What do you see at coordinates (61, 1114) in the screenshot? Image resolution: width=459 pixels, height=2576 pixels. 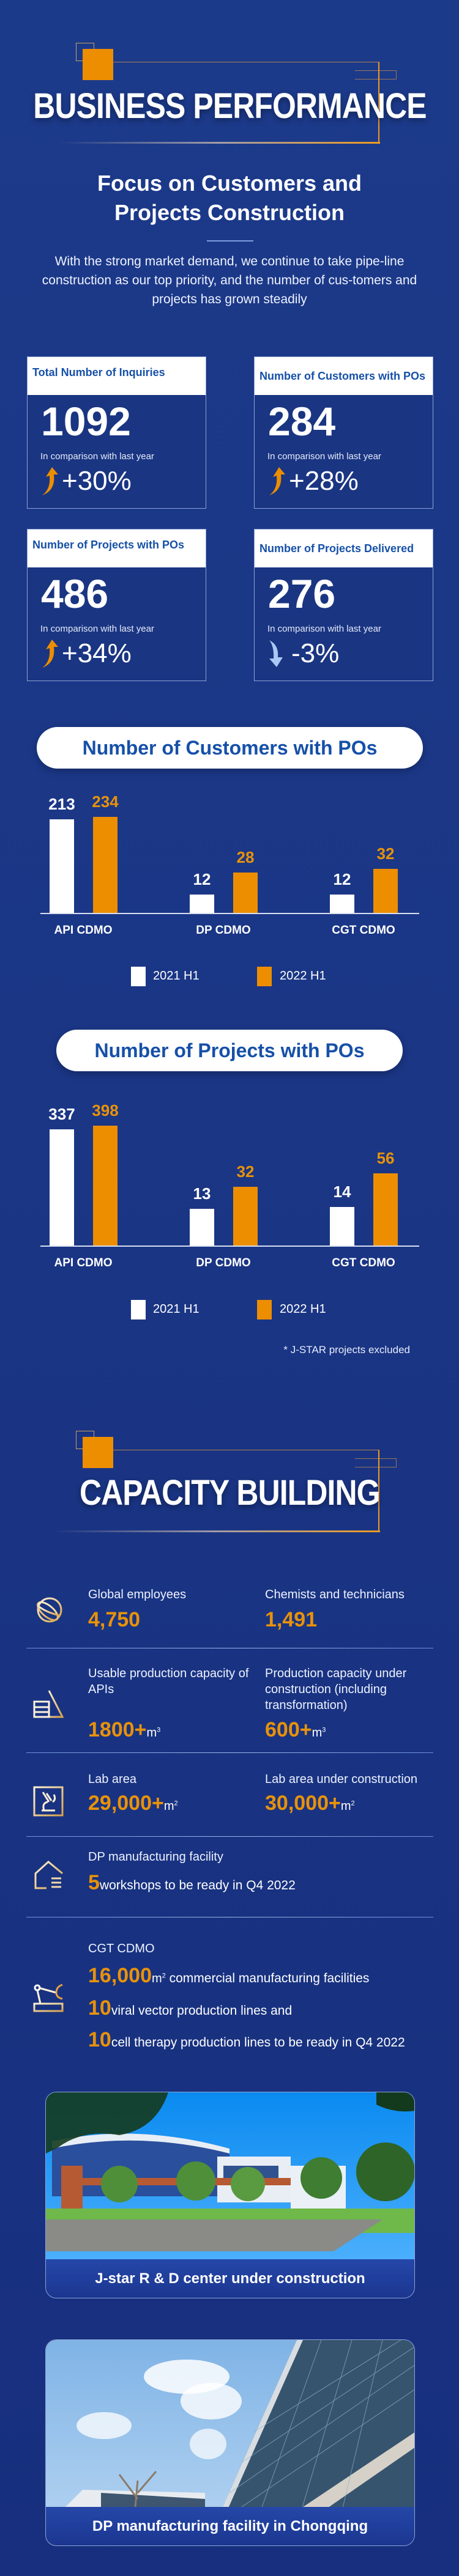 I see `data-label: 337` at bounding box center [61, 1114].